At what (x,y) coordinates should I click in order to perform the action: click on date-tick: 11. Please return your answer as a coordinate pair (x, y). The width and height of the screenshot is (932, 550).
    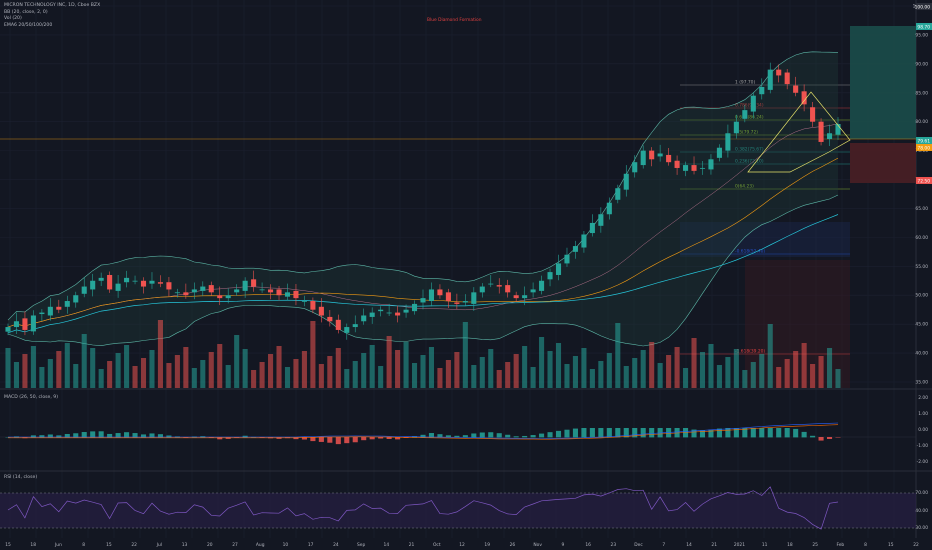
    Looking at the image, I should click on (765, 545).